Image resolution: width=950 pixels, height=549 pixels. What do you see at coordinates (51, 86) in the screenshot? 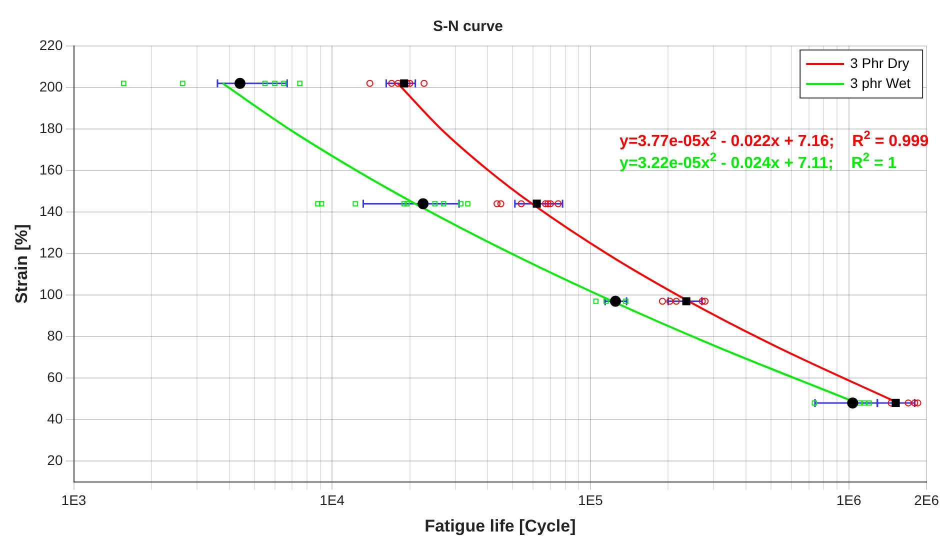
I see `y-tick-label: 200` at bounding box center [51, 86].